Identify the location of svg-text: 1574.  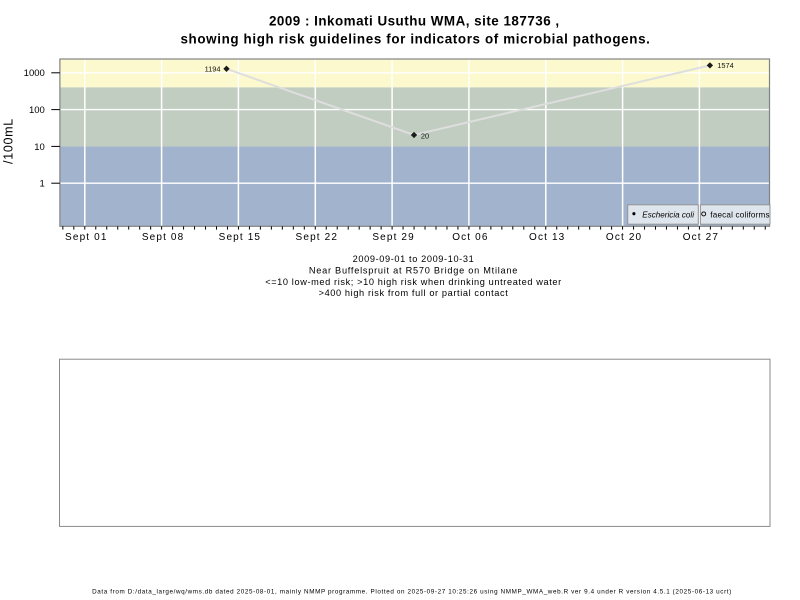
(725, 65).